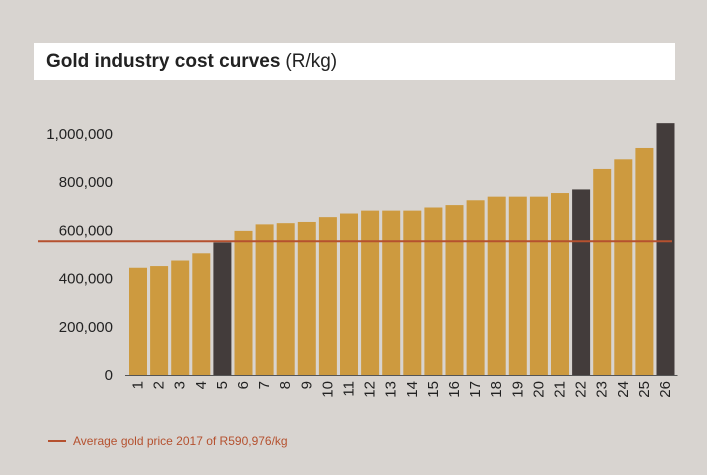 The height and width of the screenshot is (475, 707). Describe the element at coordinates (243, 385) in the screenshot. I see `x-tick-label: 6` at that location.